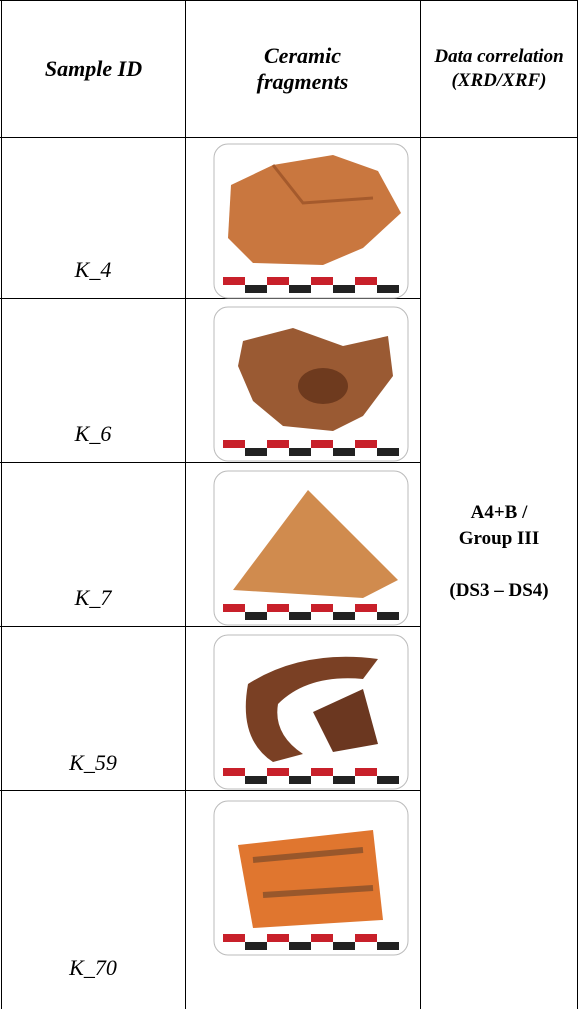  Describe the element at coordinates (93, 433) in the screenshot. I see `sample-id: K_6` at that location.